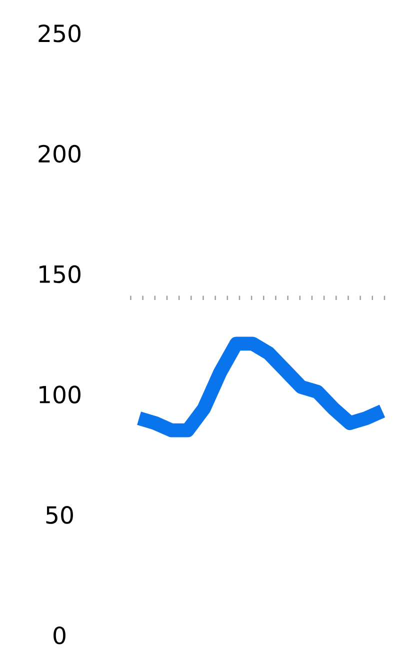 This screenshot has width=414, height=668. Describe the element at coordinates (60, 635) in the screenshot. I see `y-tick-label: 0` at that location.